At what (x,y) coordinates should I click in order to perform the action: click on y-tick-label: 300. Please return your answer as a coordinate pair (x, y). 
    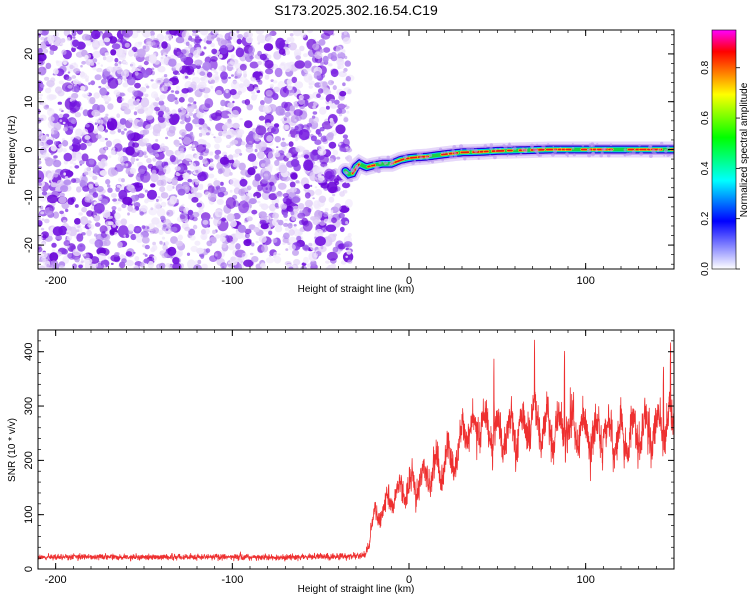
    Looking at the image, I should click on (29, 406).